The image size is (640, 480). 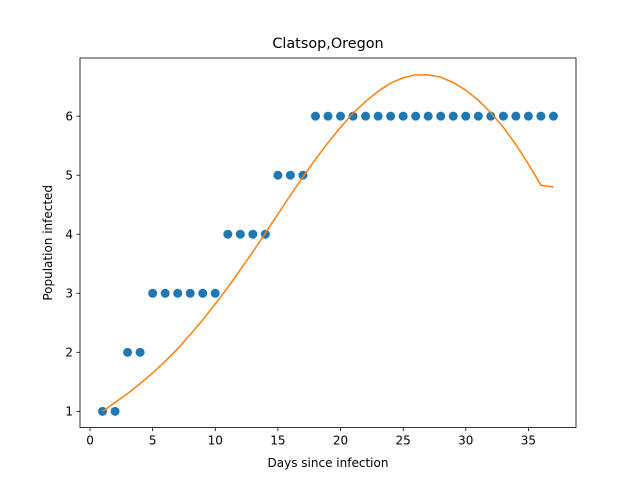 What do you see at coordinates (528, 441) in the screenshot?
I see `x-tick-label: 35` at bounding box center [528, 441].